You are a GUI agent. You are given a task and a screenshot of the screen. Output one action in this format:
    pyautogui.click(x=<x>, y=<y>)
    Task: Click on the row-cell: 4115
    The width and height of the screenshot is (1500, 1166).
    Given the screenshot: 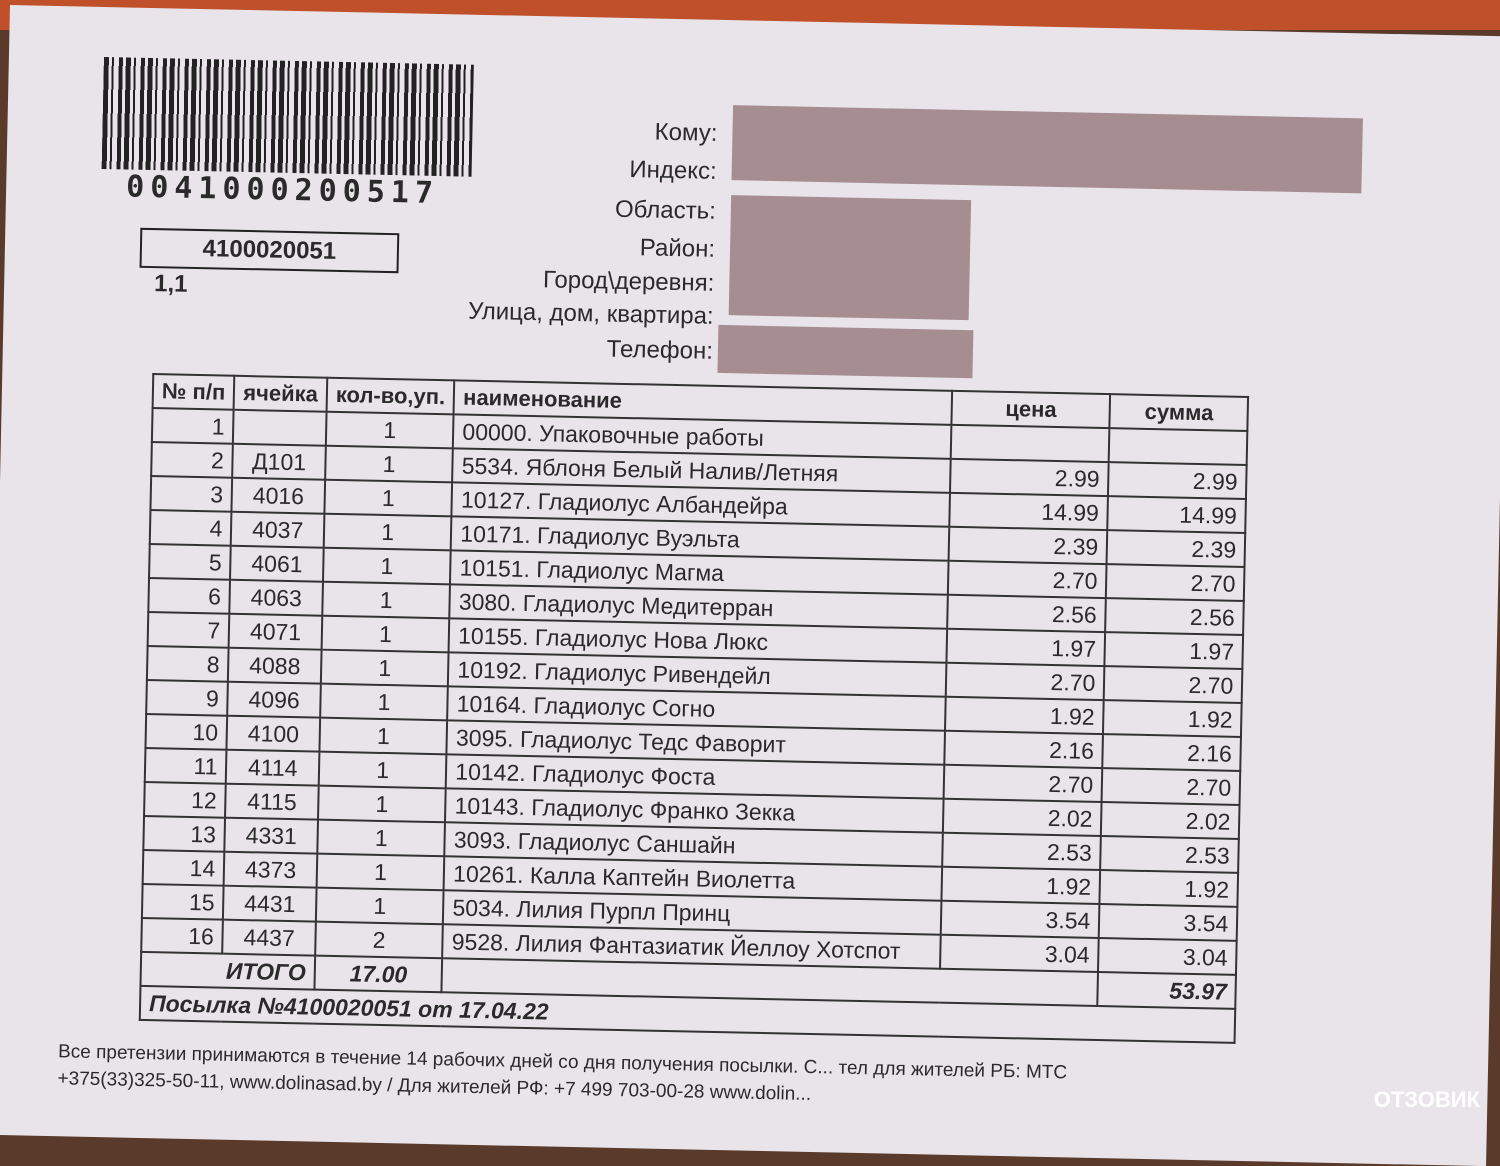 What is the action you would take?
    pyautogui.click(x=272, y=801)
    